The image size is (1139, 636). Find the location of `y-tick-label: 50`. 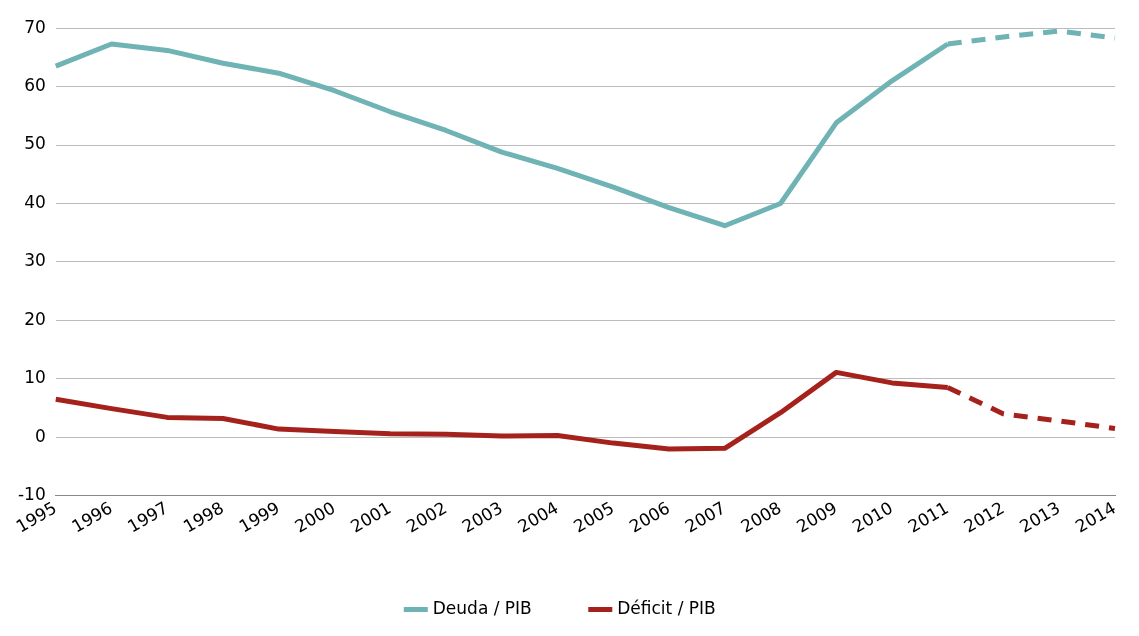

y-tick-label: 50 is located at coordinates (35, 143).